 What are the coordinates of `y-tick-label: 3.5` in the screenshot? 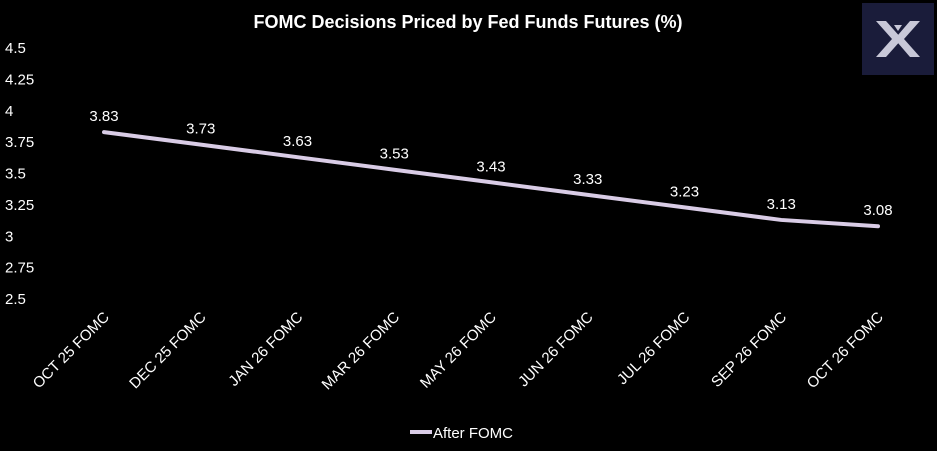 It's located at (15, 174).